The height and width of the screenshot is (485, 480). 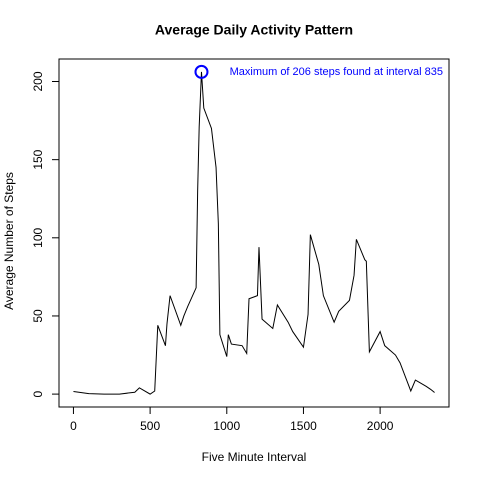 I want to click on x-tick-label: 2000, so click(x=380, y=426).